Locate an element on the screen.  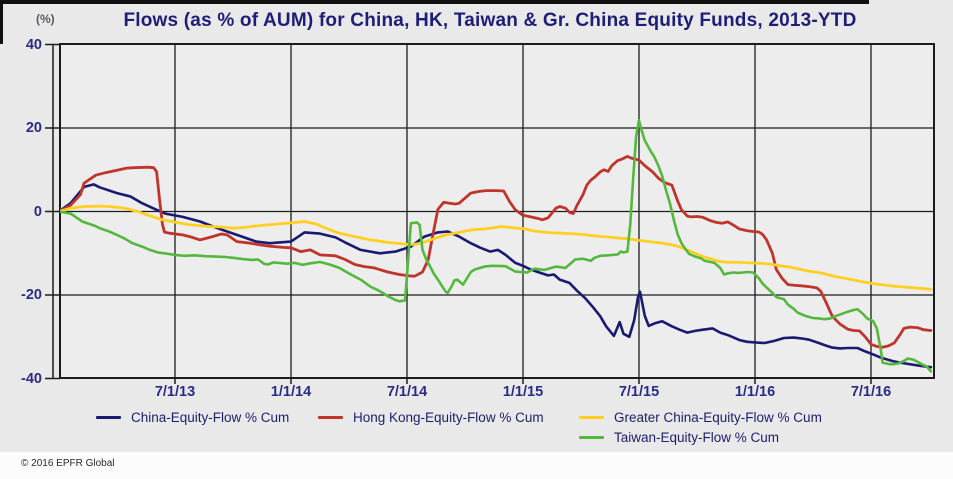
y-tick-label-20: 20 is located at coordinates (33, 128).